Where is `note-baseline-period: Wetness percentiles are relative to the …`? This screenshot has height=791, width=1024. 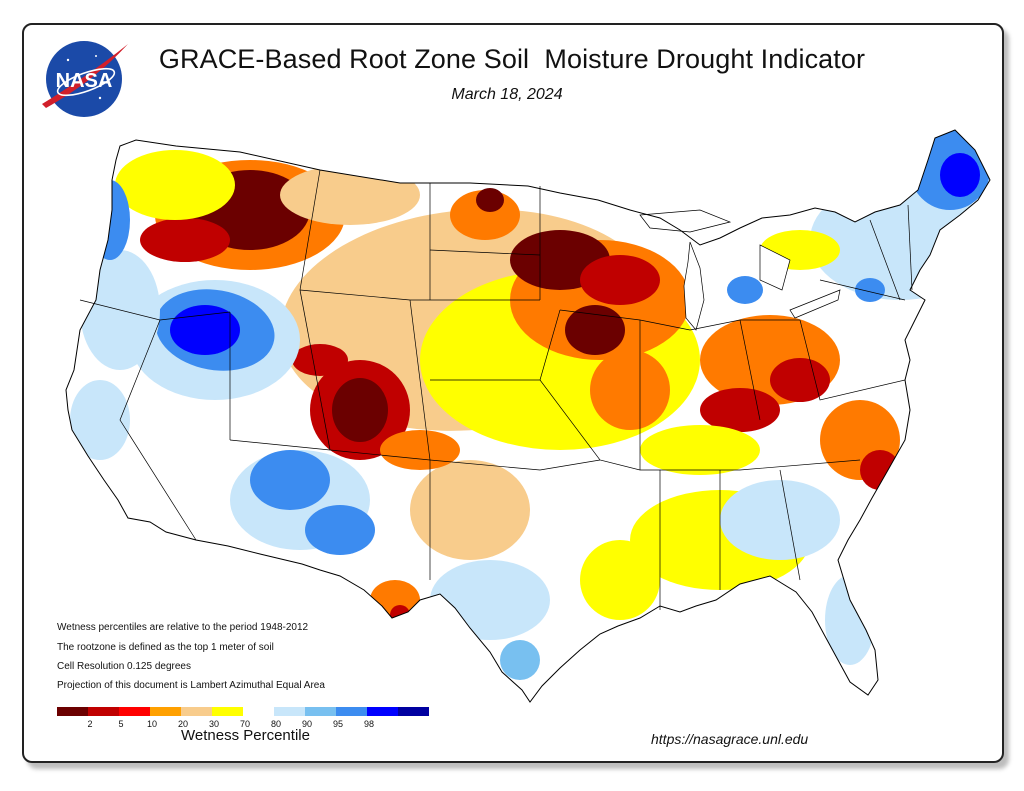 note-baseline-period: Wetness percentiles are relative to the … is located at coordinates (183, 627).